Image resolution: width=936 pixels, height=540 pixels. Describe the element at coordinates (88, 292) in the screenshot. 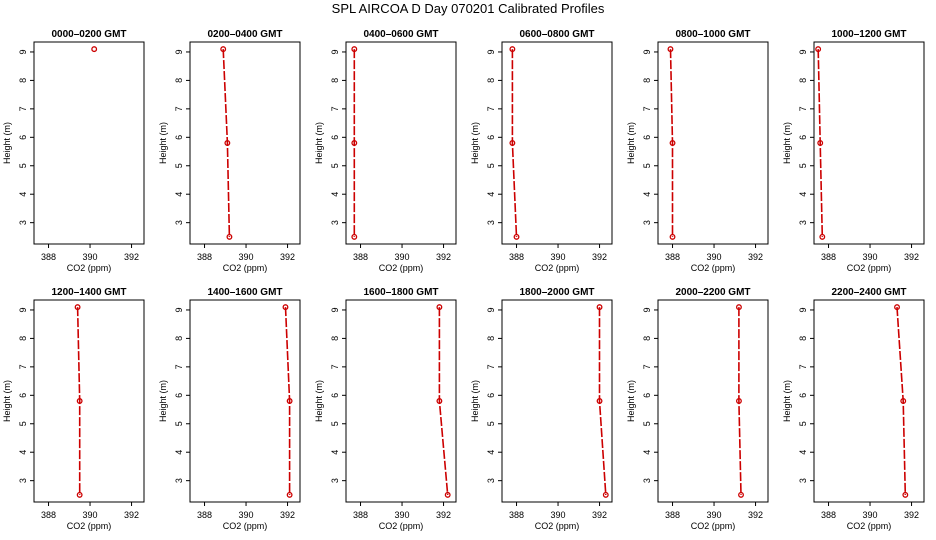

I see `panel-title: 1200–1400 GMT` at that location.